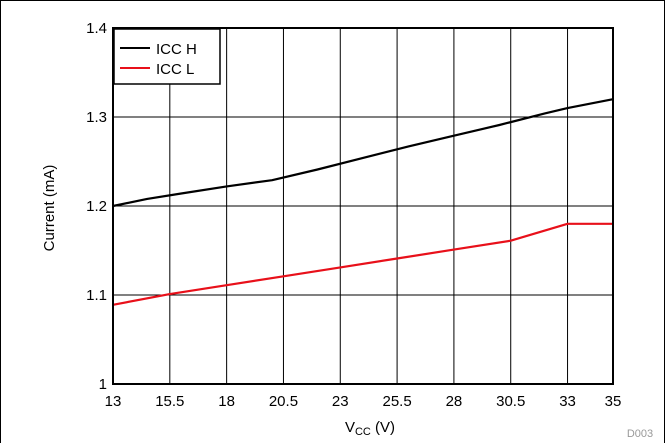 This screenshot has width=665, height=443. Describe the element at coordinates (169, 401) in the screenshot. I see `x-tick-label: 15.5` at that location.